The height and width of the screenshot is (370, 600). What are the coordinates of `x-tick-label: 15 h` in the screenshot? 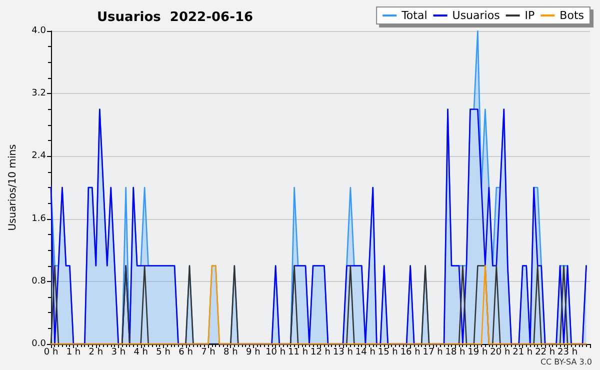 It's located at (388, 353).